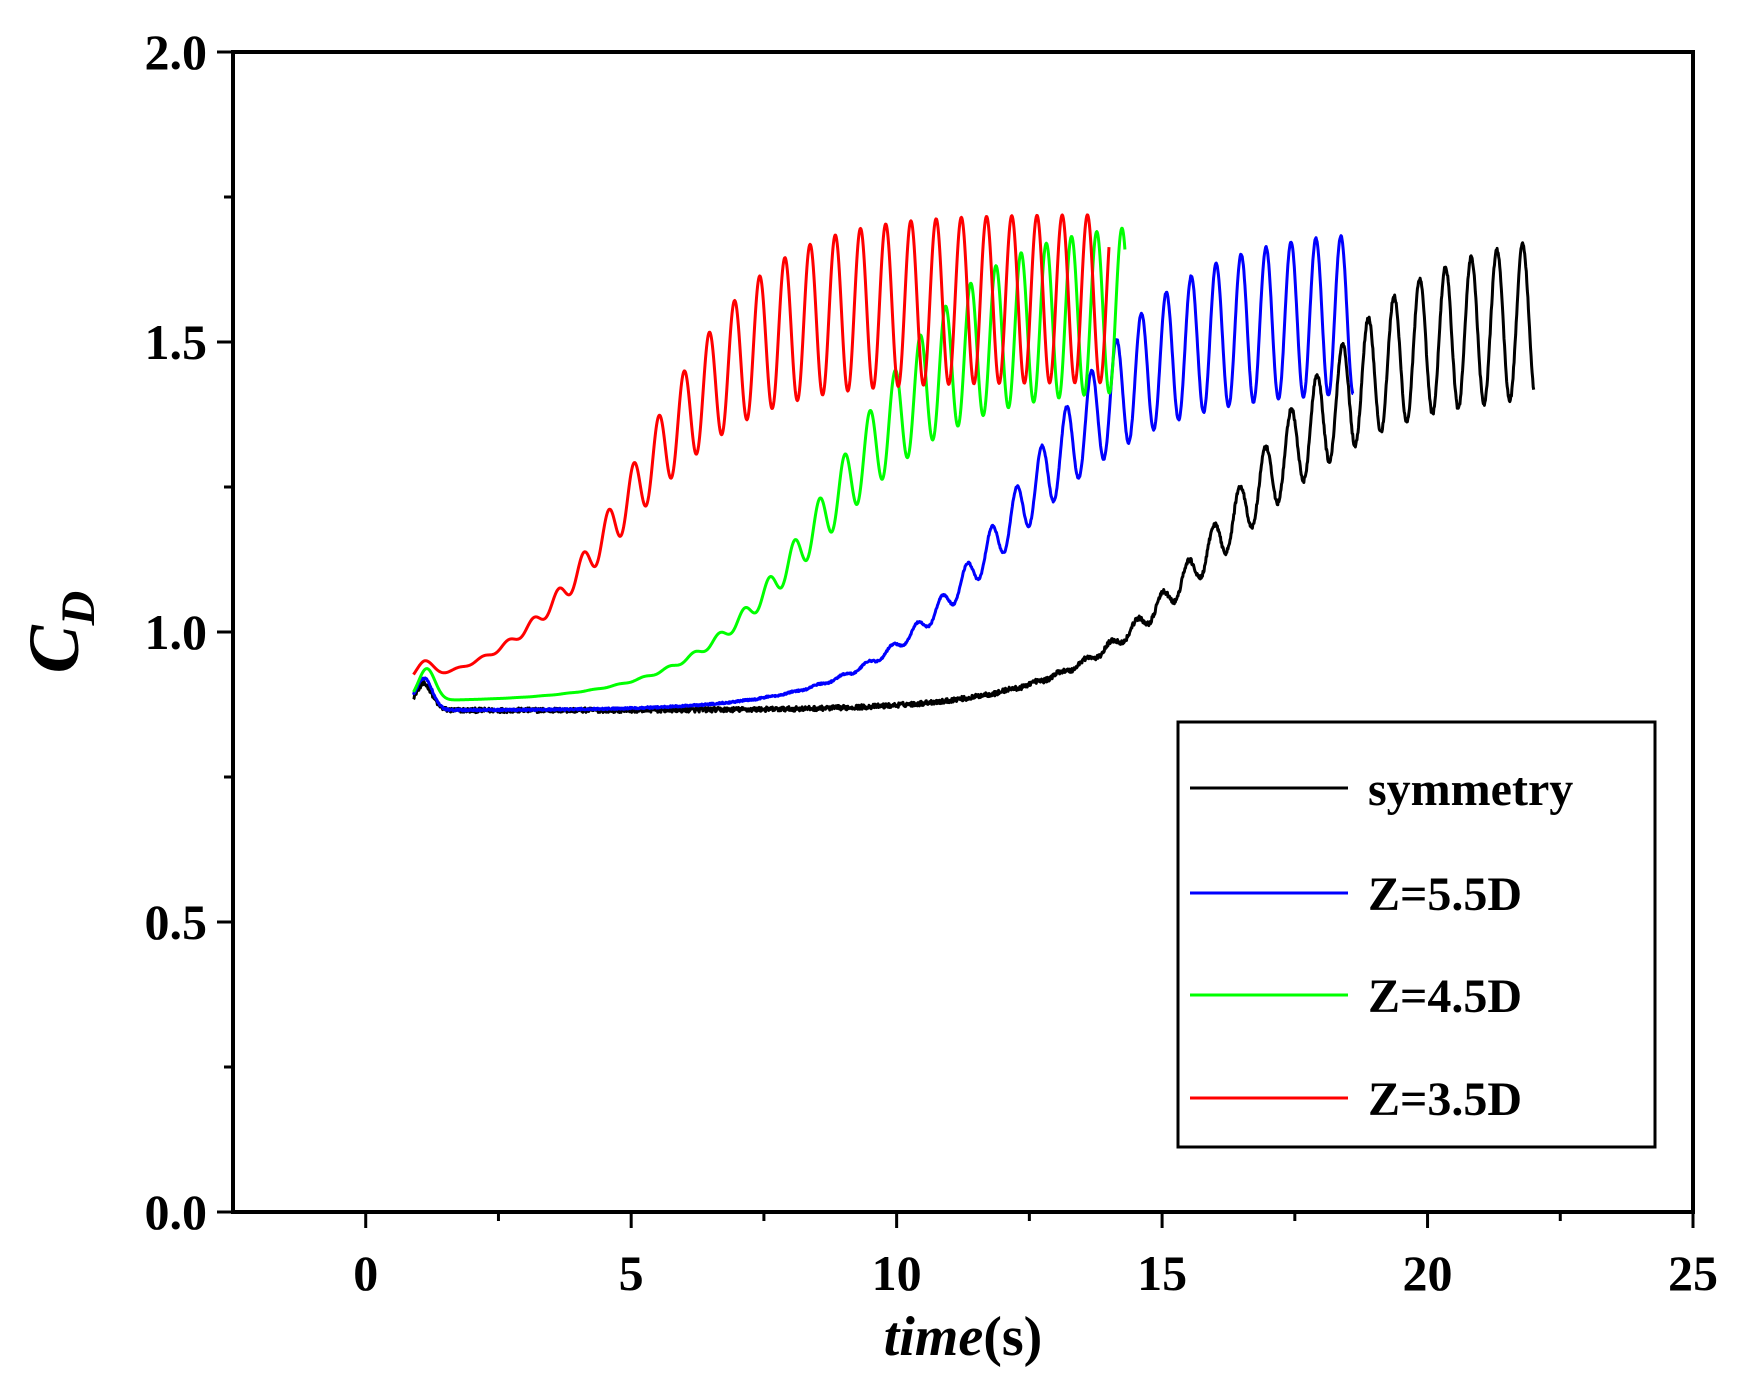 The width and height of the screenshot is (1750, 1388). I want to click on y-axis-title-main: C, so click(54, 648).